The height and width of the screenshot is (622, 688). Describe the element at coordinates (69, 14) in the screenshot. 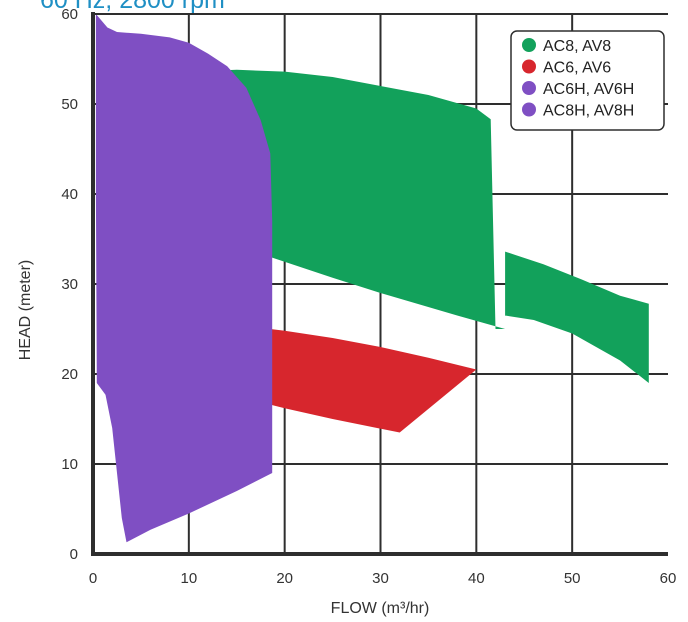

I see `y-tick-label: 60` at that location.